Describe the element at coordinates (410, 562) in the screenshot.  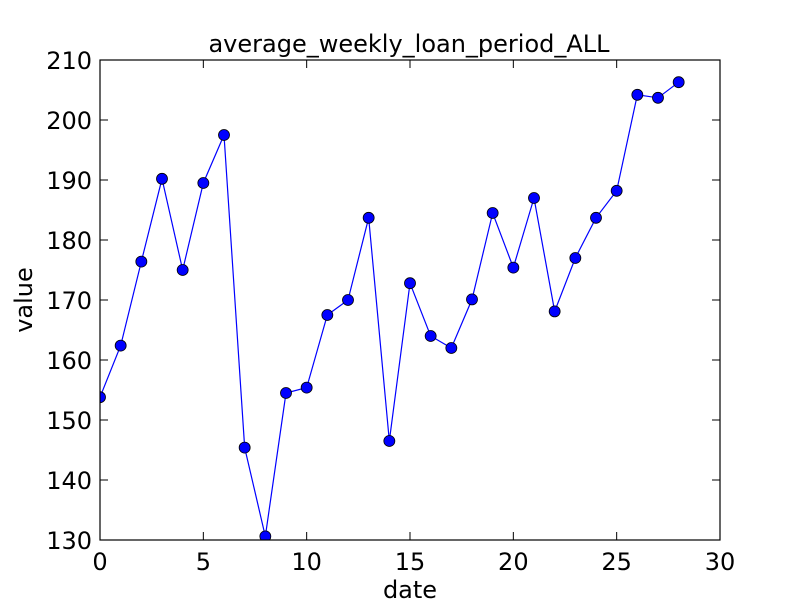
I see `x-tick-label: 15` at that location.